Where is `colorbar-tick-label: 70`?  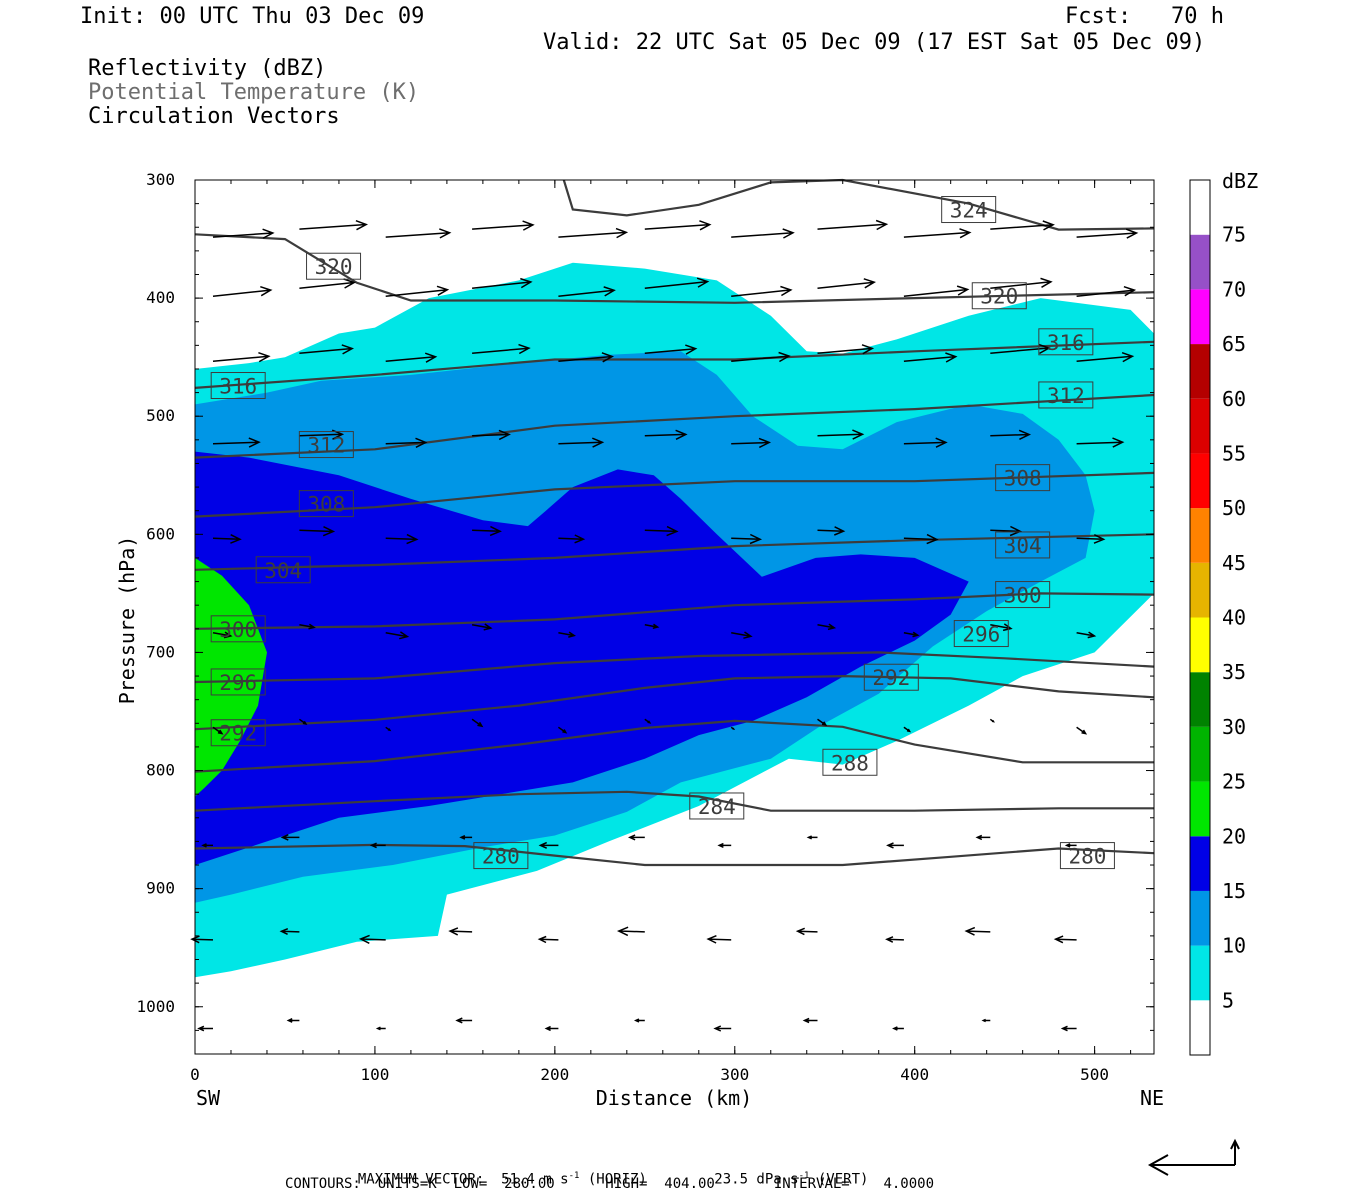
colorbar-tick-label: 70 is located at coordinates (1234, 289).